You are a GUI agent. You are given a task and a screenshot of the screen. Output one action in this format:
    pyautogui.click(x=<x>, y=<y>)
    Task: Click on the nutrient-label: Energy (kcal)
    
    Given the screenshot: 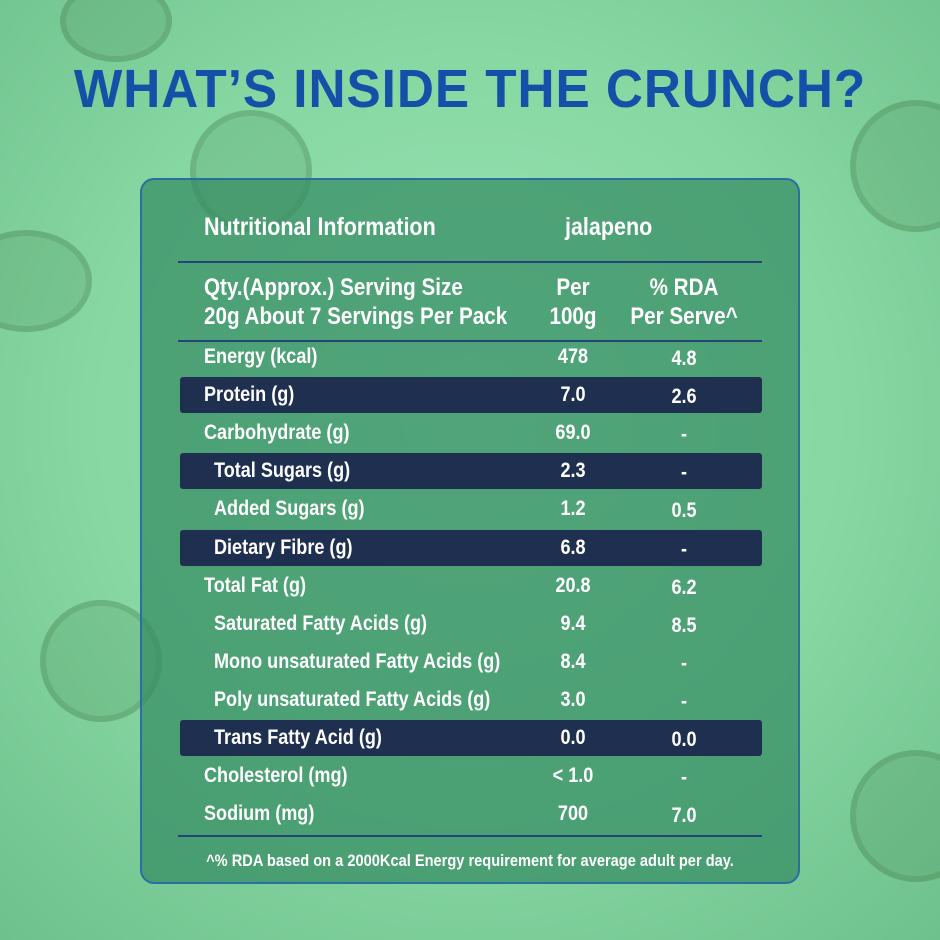 What is the action you would take?
    pyautogui.click(x=261, y=356)
    